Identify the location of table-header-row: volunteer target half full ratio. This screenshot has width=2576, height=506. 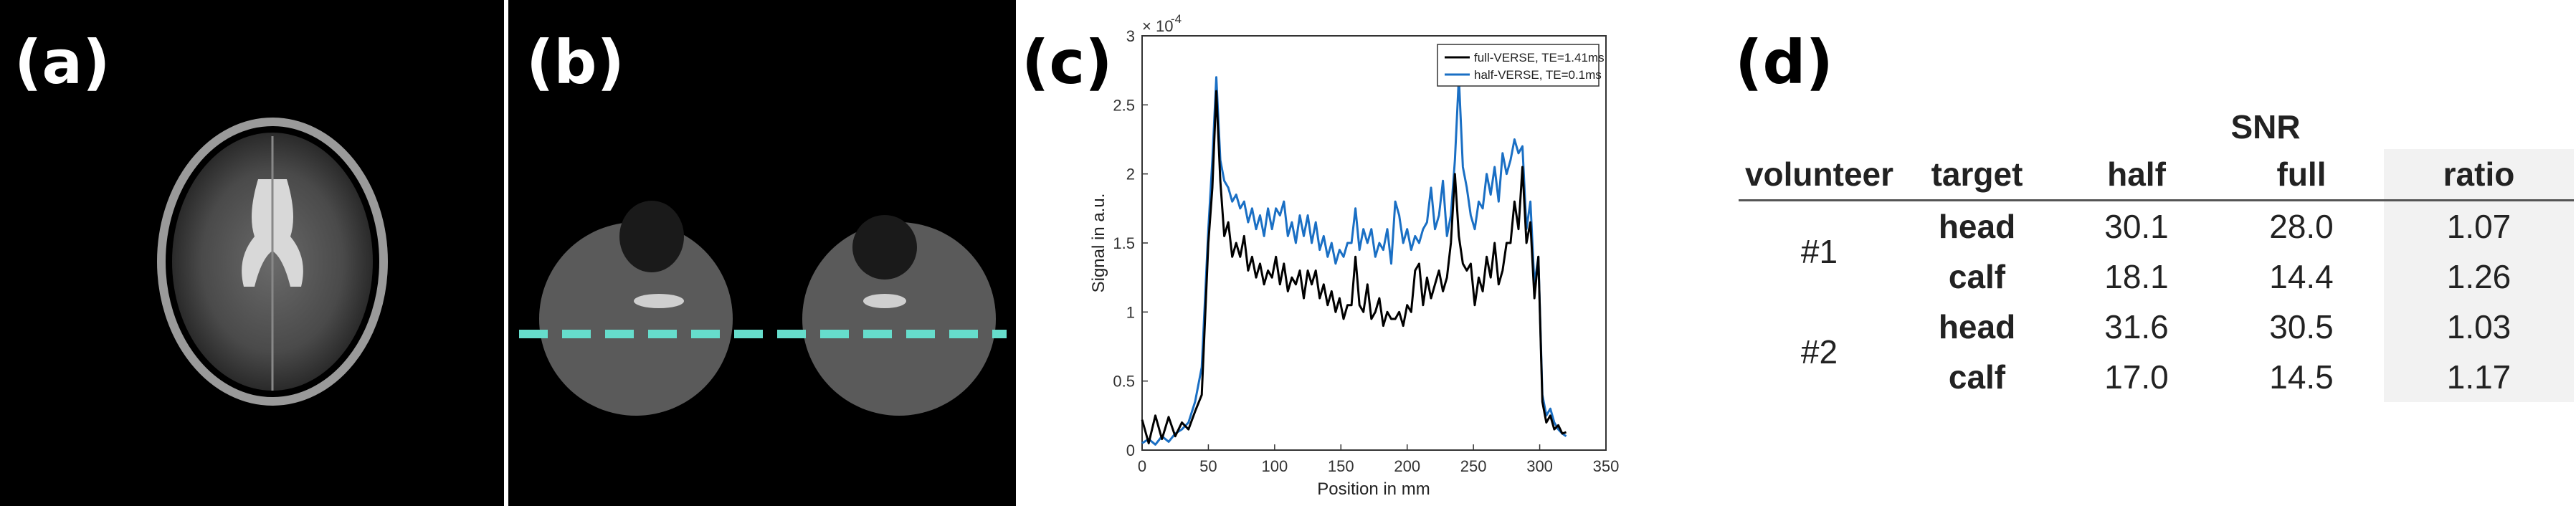
(2156, 175).